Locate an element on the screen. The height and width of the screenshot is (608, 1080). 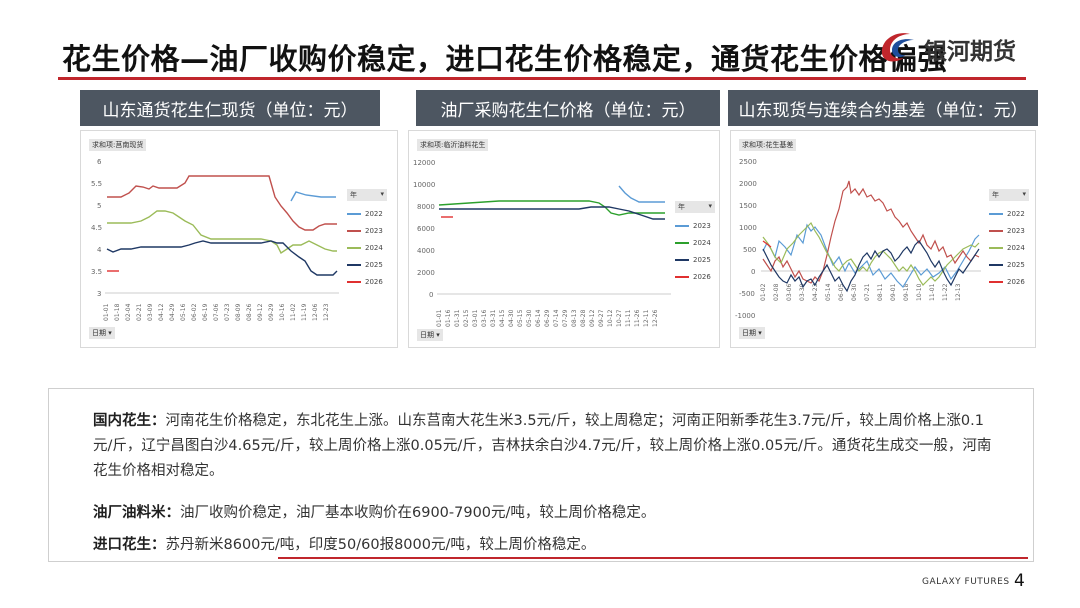
x-tick-label: 10-27 is located at coordinates (619, 318).